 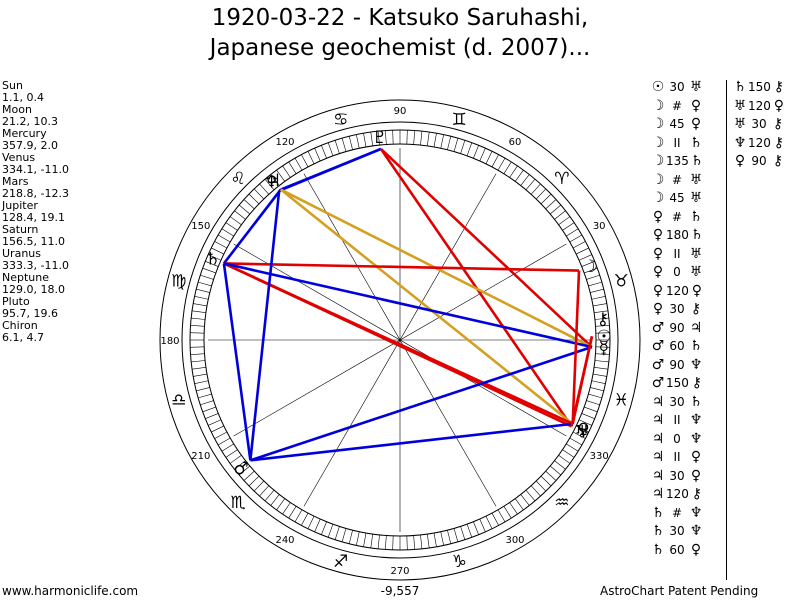 I want to click on planet-coords: 21.2, 10.3, so click(x=30, y=121).